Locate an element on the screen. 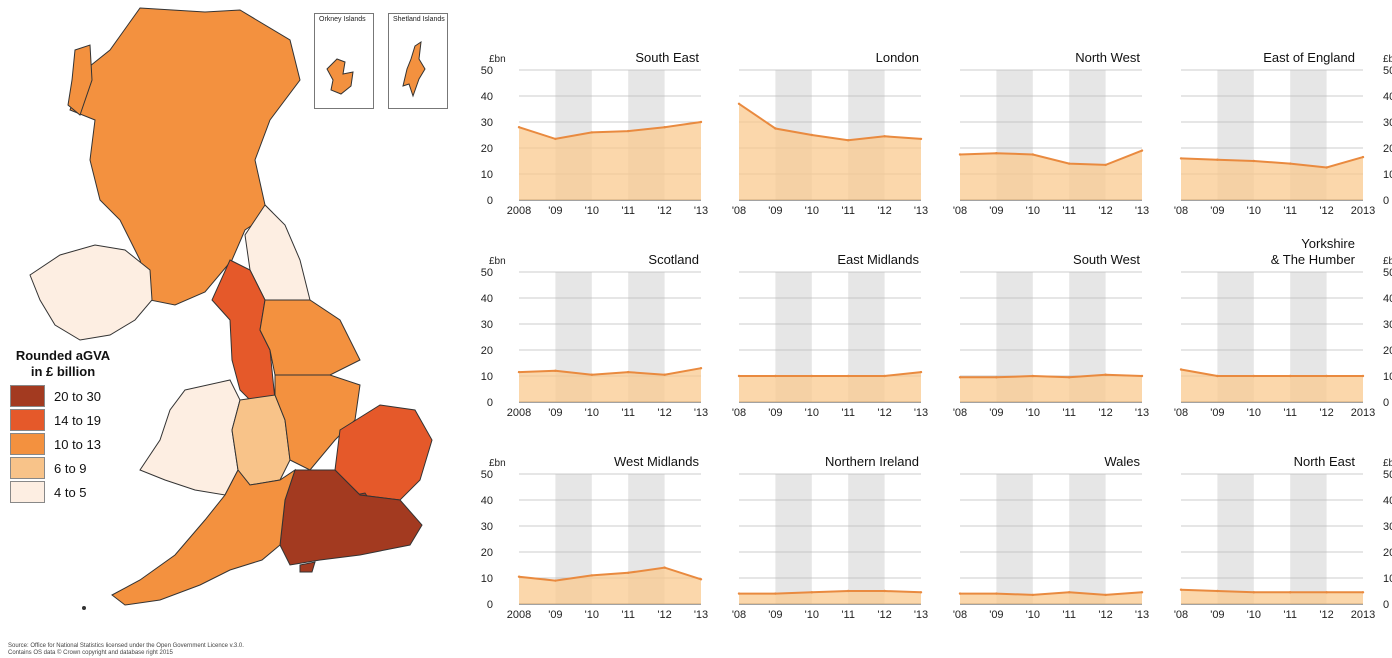 The image size is (1392, 658). chart-title: Northern Ireland is located at coordinates (872, 461).